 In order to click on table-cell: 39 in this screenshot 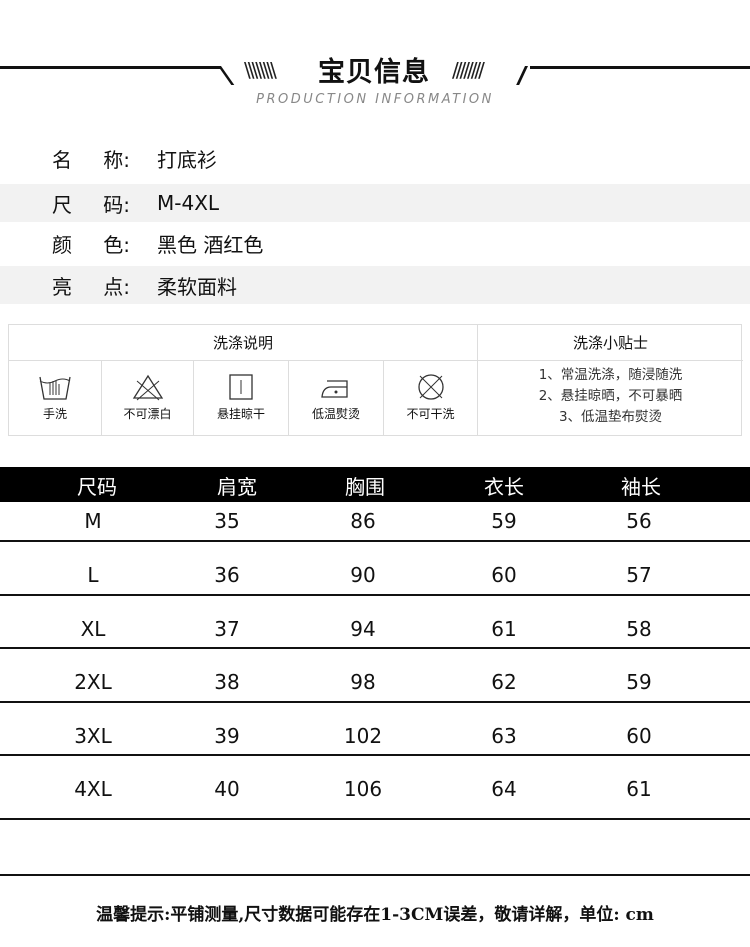, I will do `click(227, 736)`.